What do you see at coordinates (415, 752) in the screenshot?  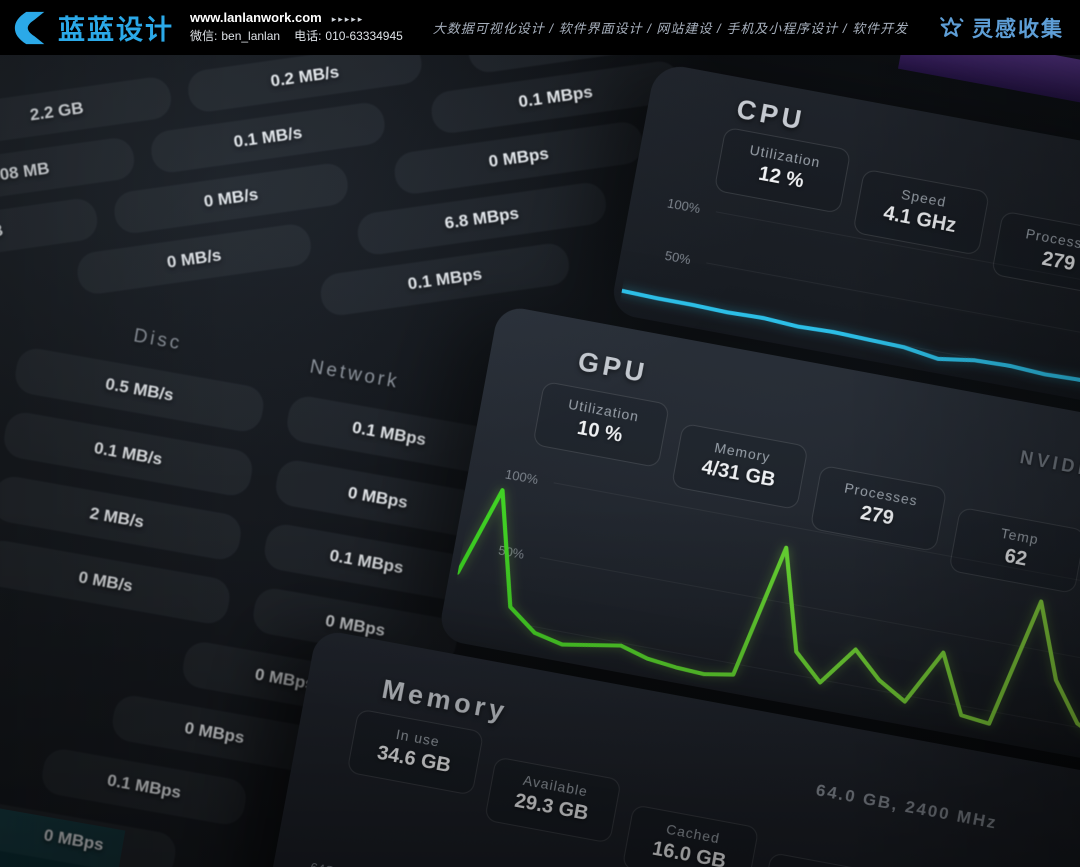 I see `memory-inuse-card: In use 34.6 GB` at bounding box center [415, 752].